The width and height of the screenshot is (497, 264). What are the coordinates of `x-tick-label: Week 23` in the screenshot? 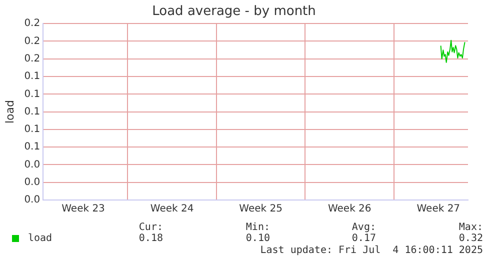 It's located at (83, 209).